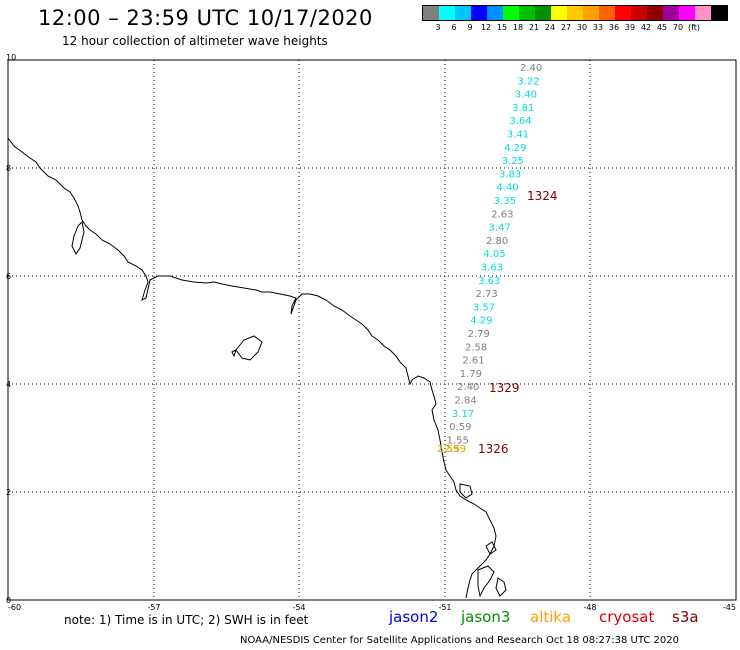 This screenshot has width=740, height=650. Describe the element at coordinates (646, 27) in the screenshot. I see `legend-label: 42` at that location.